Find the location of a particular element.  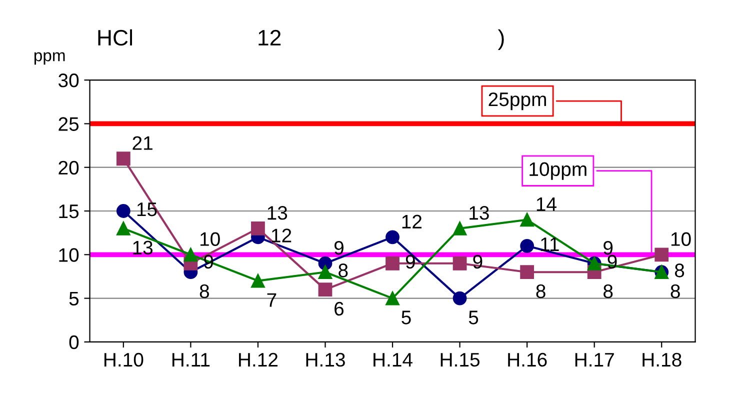

x-tick-label: H.18 is located at coordinates (662, 359).